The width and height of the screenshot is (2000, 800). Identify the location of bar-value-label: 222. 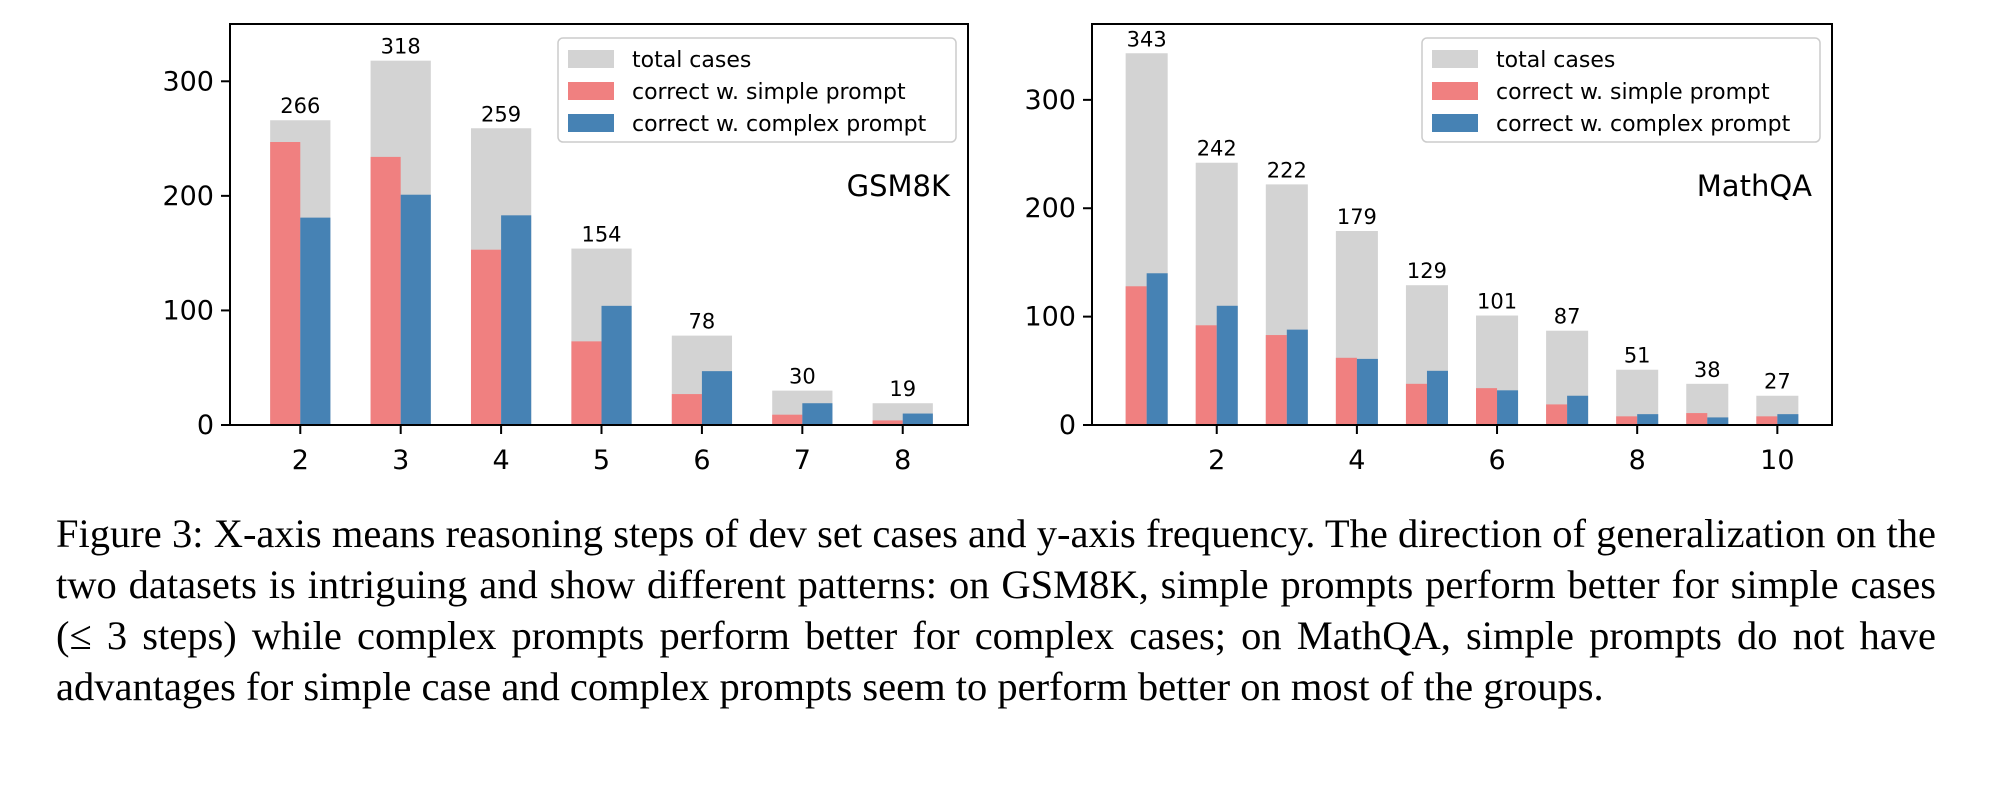
(1287, 170).